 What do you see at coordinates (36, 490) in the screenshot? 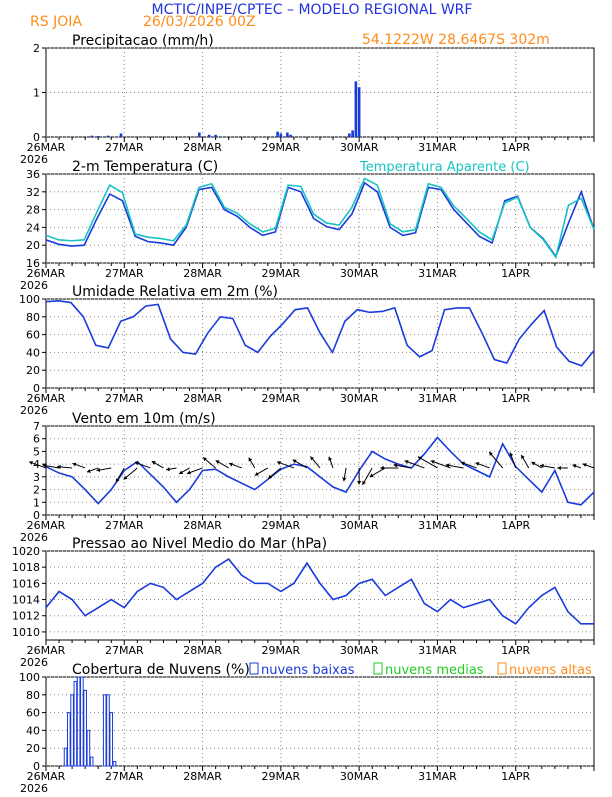
I see `ytick-label: 2` at bounding box center [36, 490].